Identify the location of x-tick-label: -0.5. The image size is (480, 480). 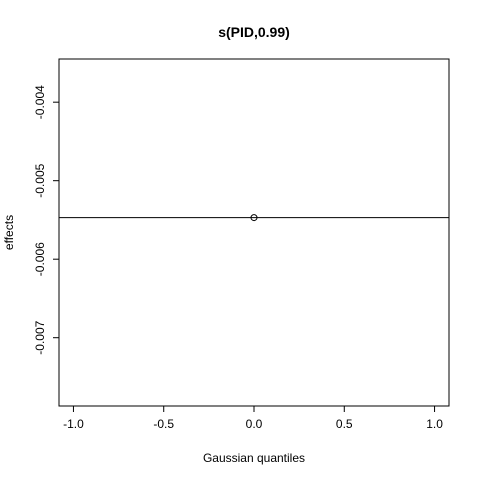
(163, 424).